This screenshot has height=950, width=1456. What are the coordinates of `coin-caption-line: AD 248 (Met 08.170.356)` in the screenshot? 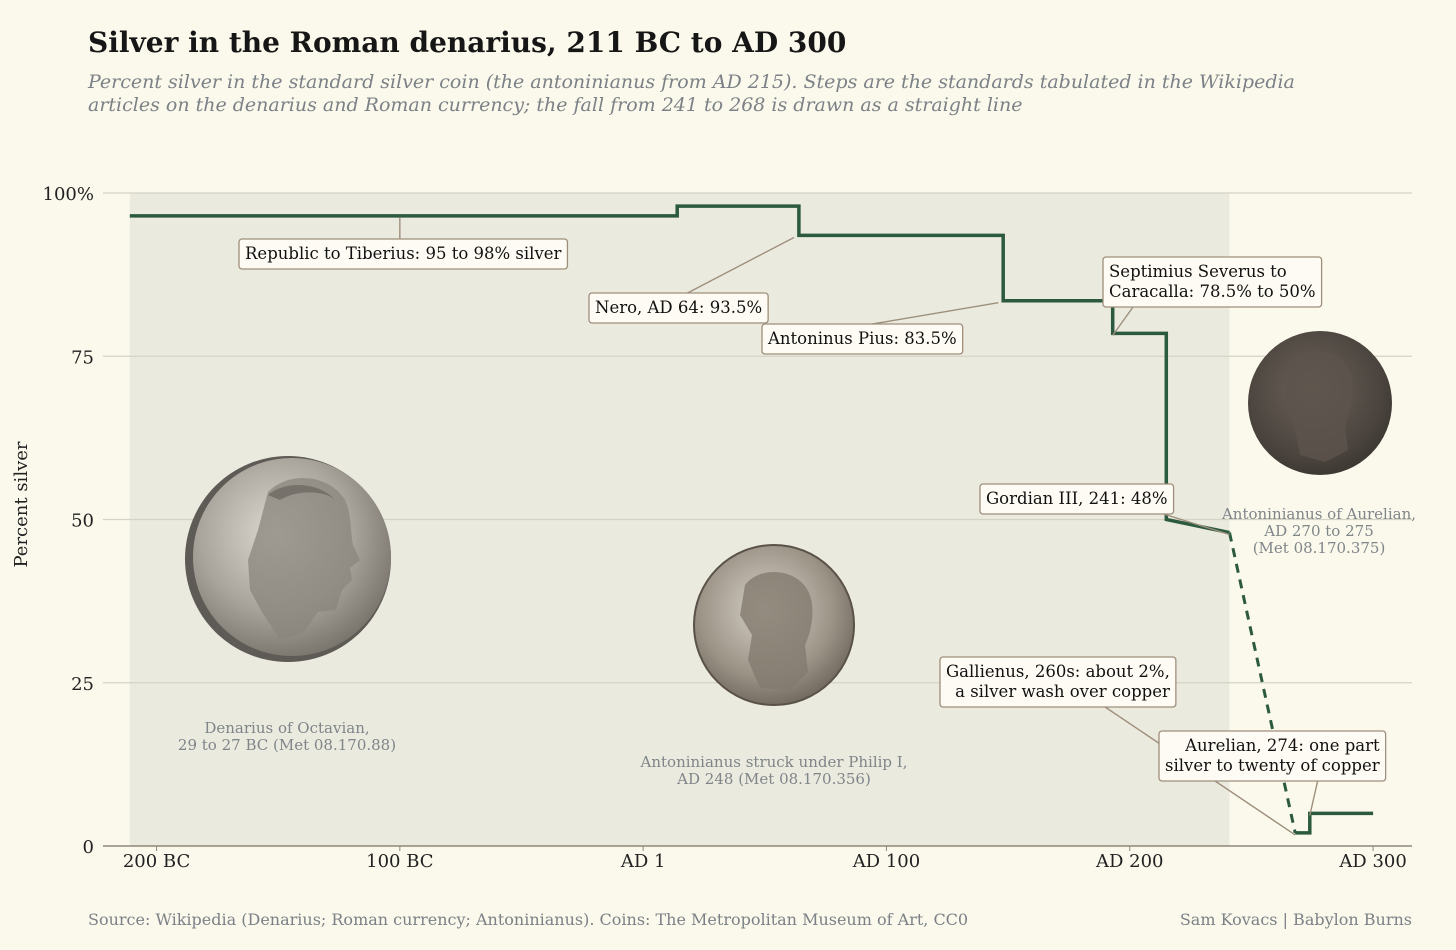 It's located at (773, 779).